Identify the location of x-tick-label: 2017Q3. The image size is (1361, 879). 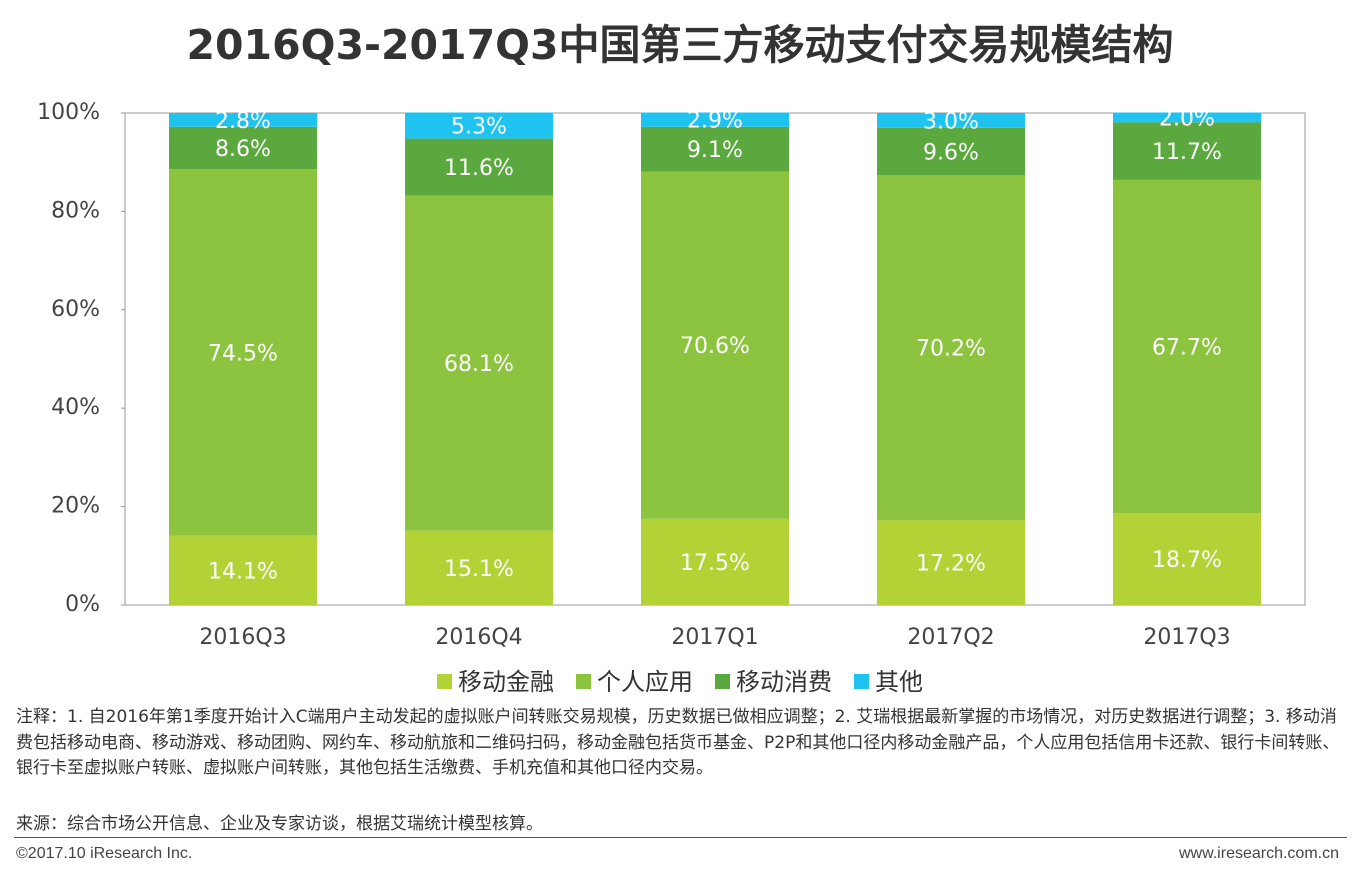
(1186, 637).